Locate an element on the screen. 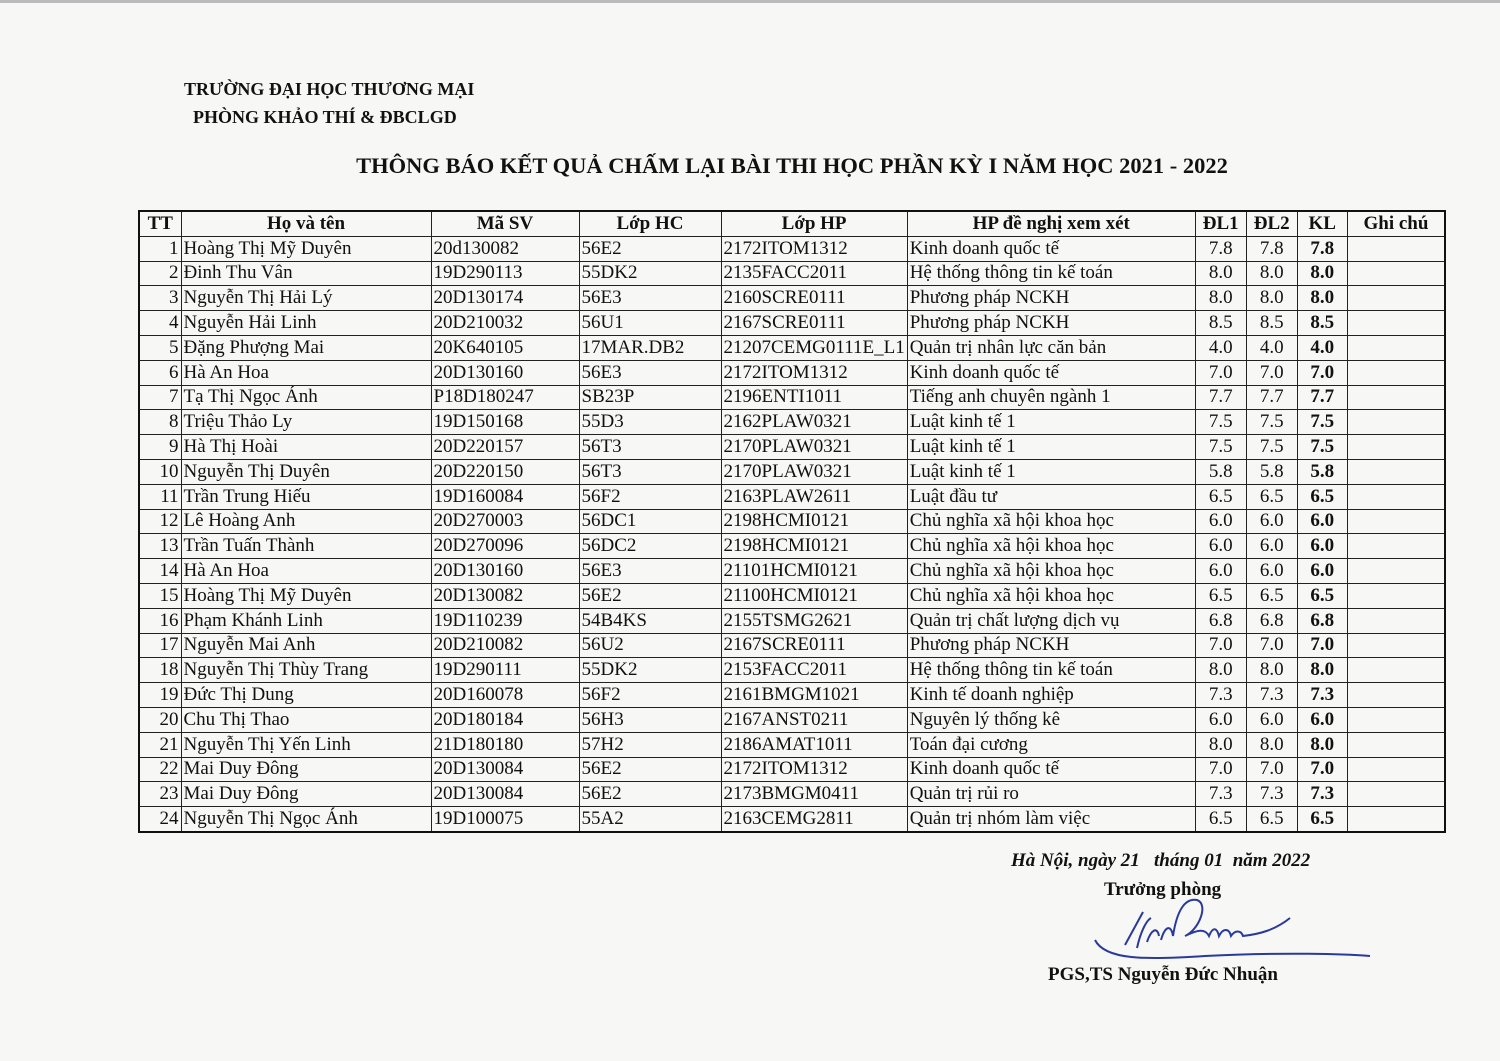 The width and height of the screenshot is (1500, 1061). final-score-cell: 7.5 is located at coordinates (1322, 447).